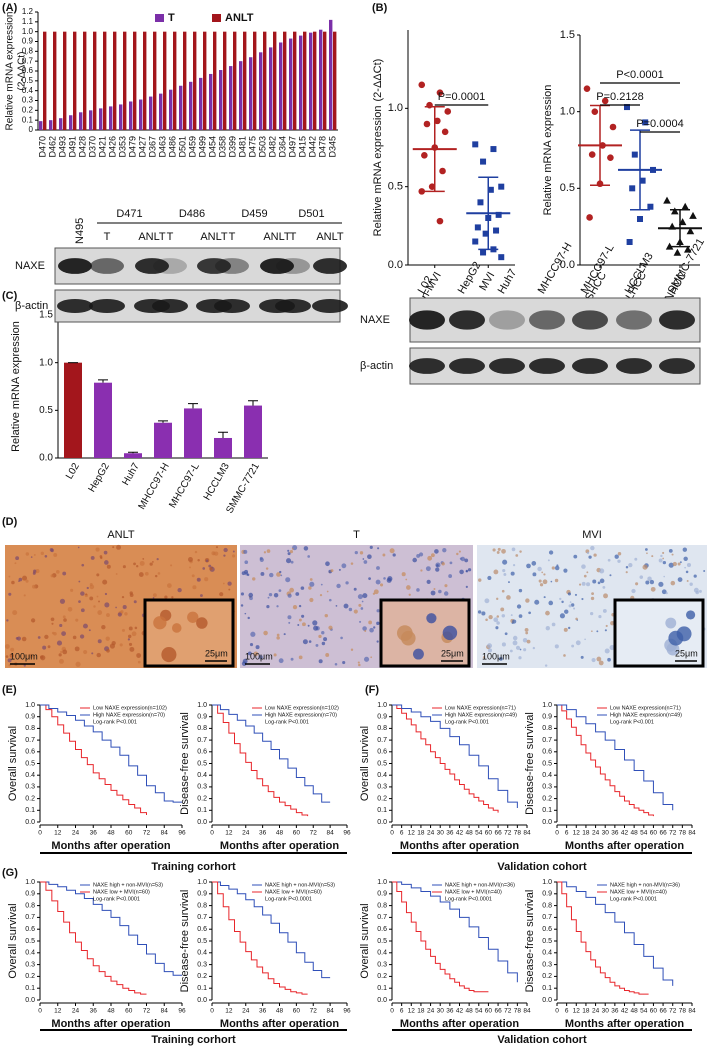 This screenshot has width=709, height=1046. Describe the element at coordinates (147, 833) in the screenshot. I see `x-tick-label: 72` at that location.